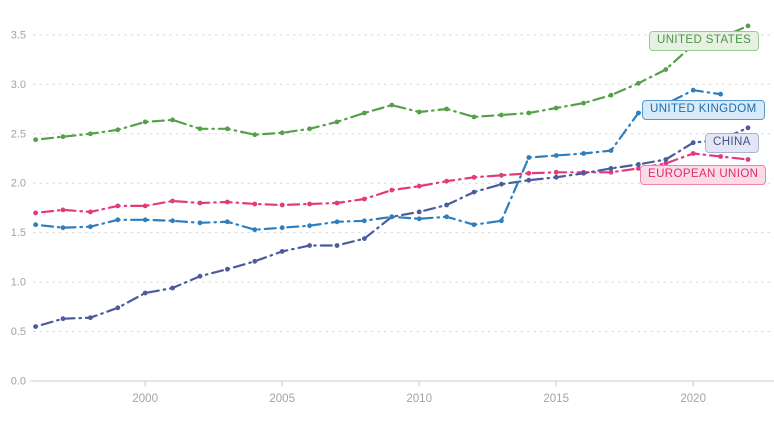 The image size is (774, 428). What do you see at coordinates (446, 181) in the screenshot?
I see `data-point-european-union-2011` at bounding box center [446, 181].